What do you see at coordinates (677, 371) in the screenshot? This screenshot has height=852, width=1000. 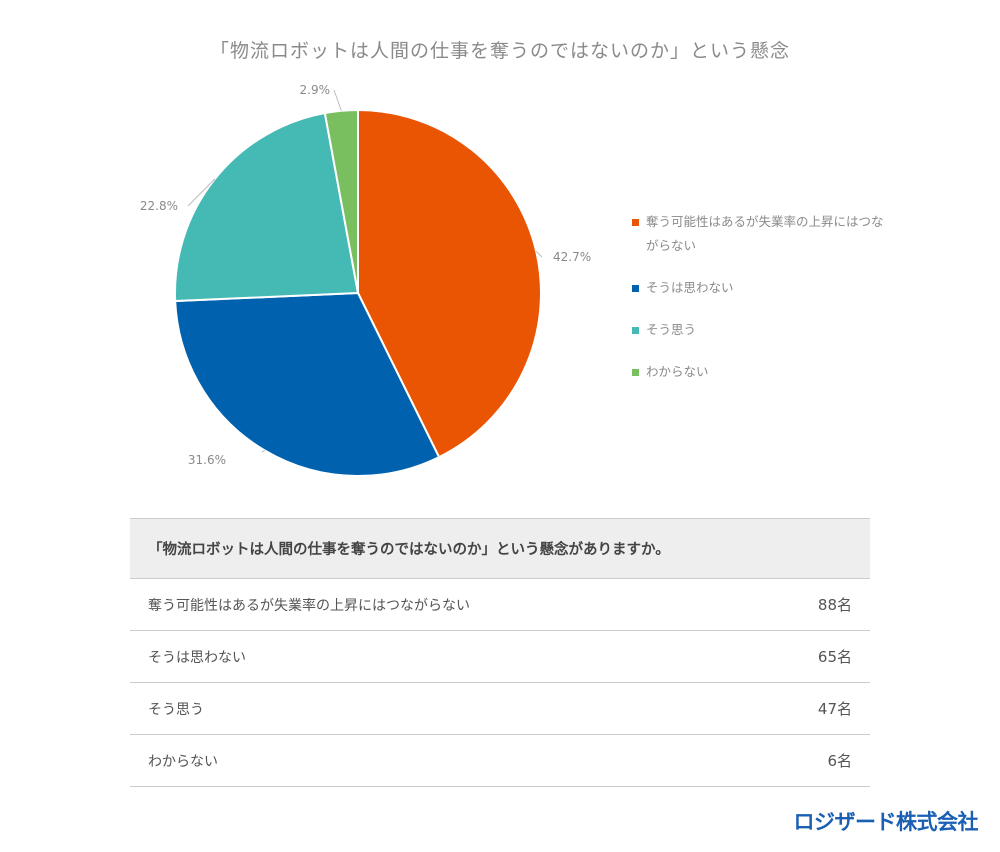 I see `legend-label: わからない` at bounding box center [677, 371].